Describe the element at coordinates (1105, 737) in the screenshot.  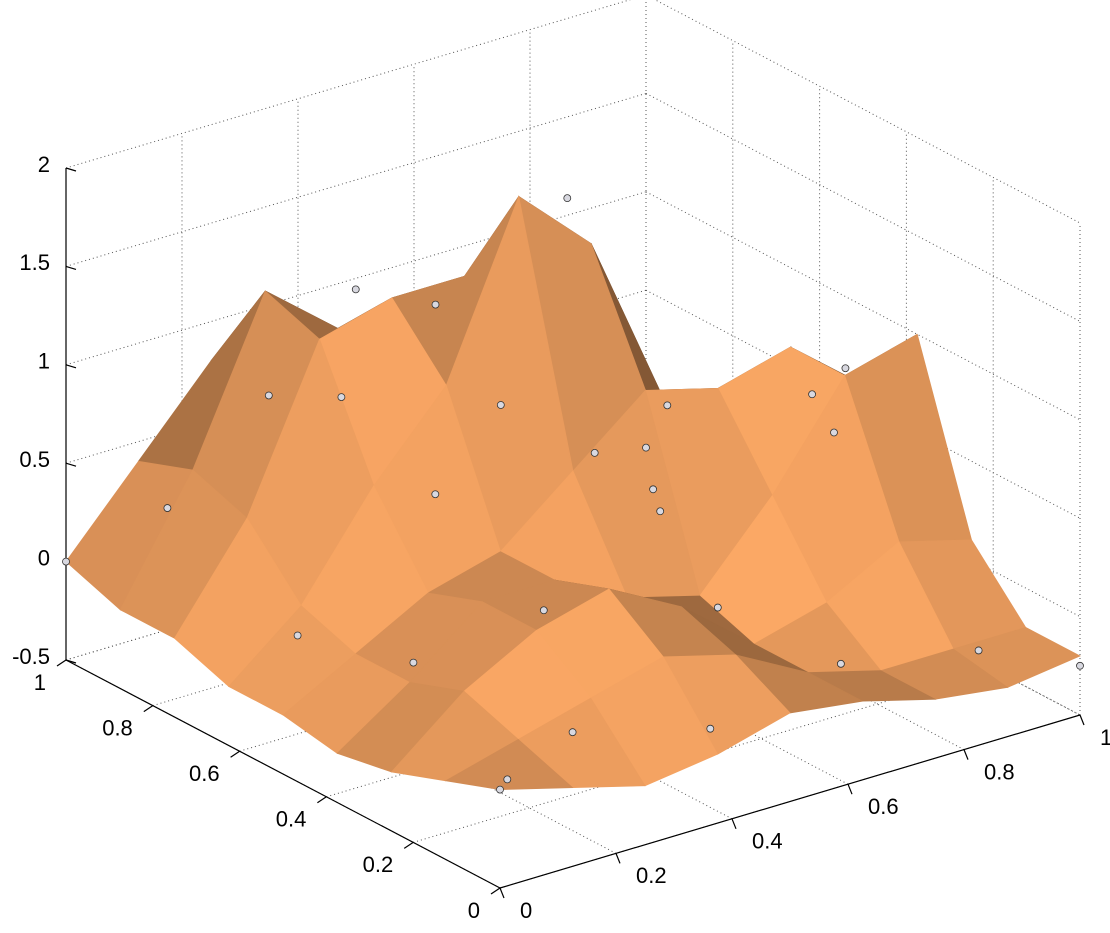
I see `x-tick-label: 1` at that location.